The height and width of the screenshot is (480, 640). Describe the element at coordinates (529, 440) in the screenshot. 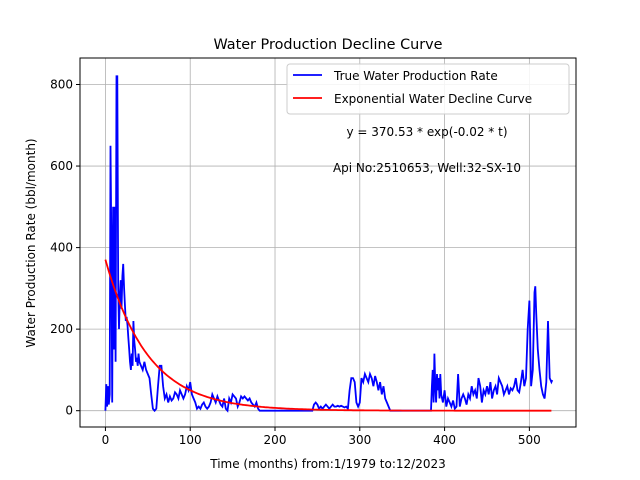

I see `x-tick-label: 500` at that location.